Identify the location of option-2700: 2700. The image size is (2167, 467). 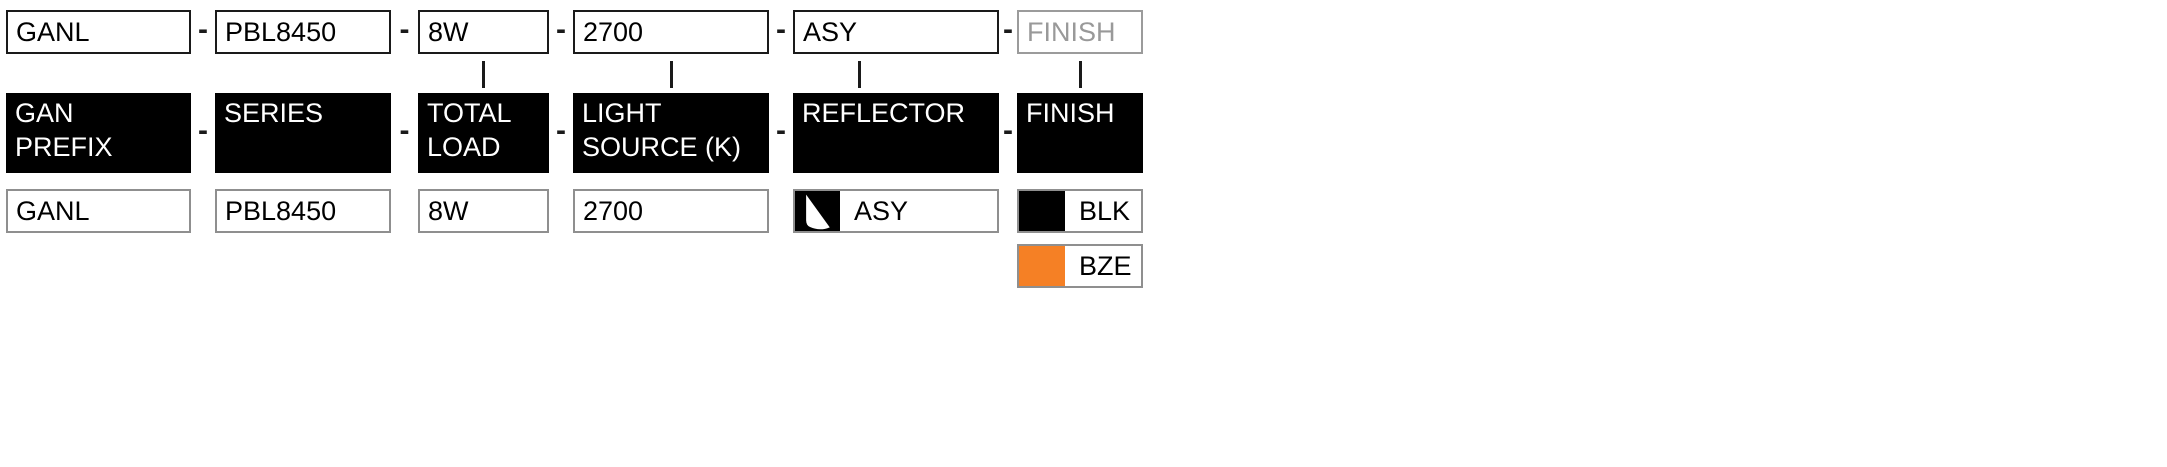
(671, 211).